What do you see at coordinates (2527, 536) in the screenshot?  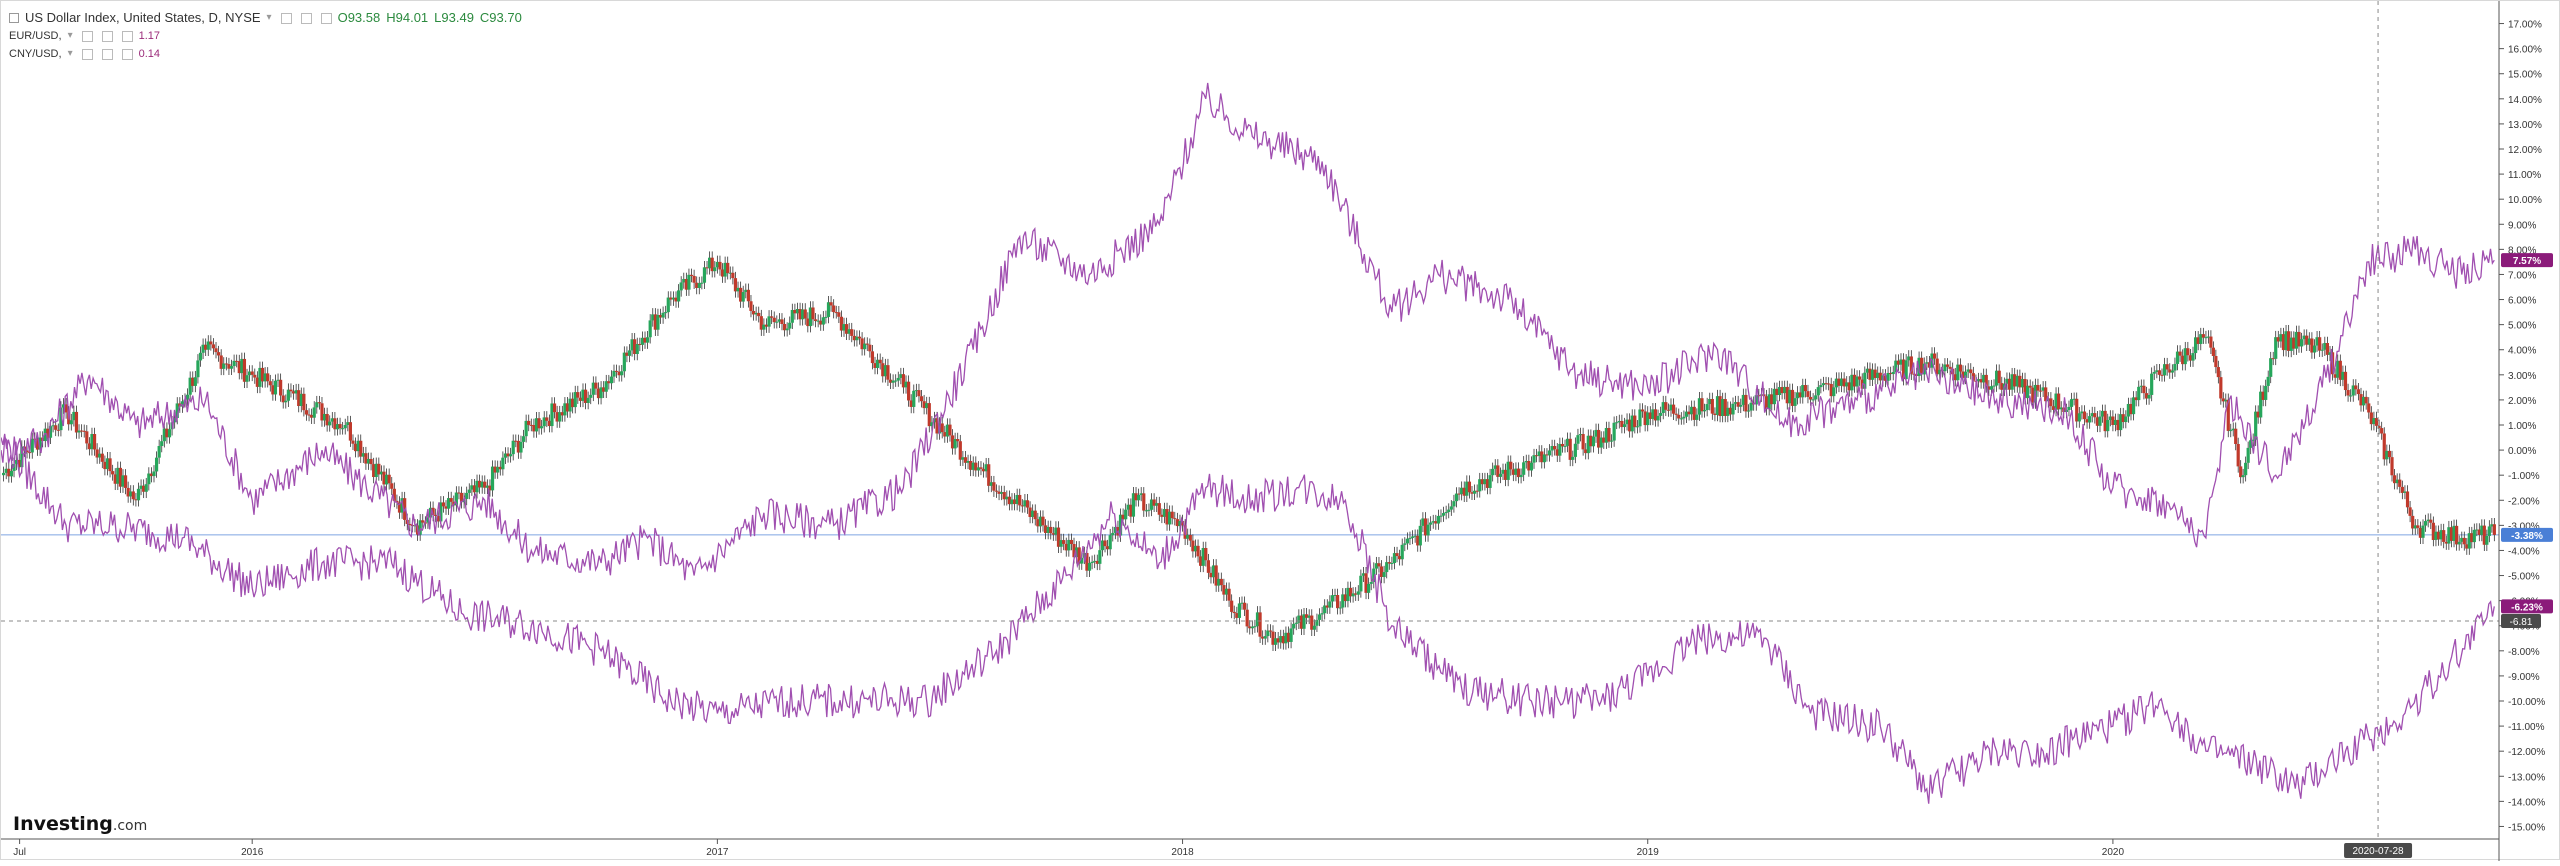 I see `last-value-badge-label: -3.38%` at bounding box center [2527, 536].